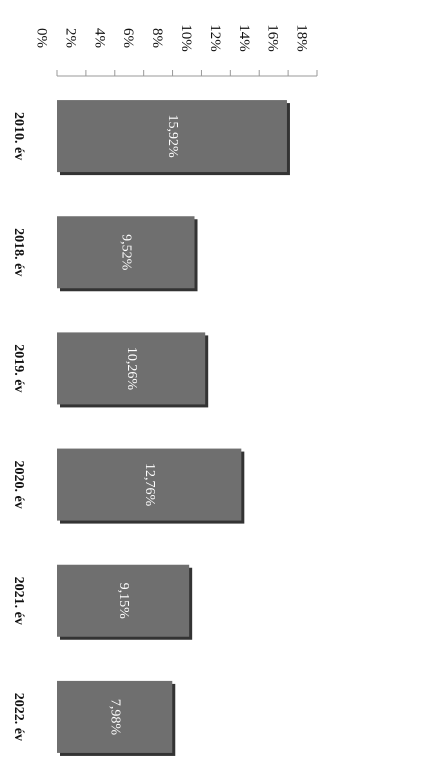 The width and height of the screenshot is (426, 783). I want to click on x-tick-label: 4%, so click(99, 38).